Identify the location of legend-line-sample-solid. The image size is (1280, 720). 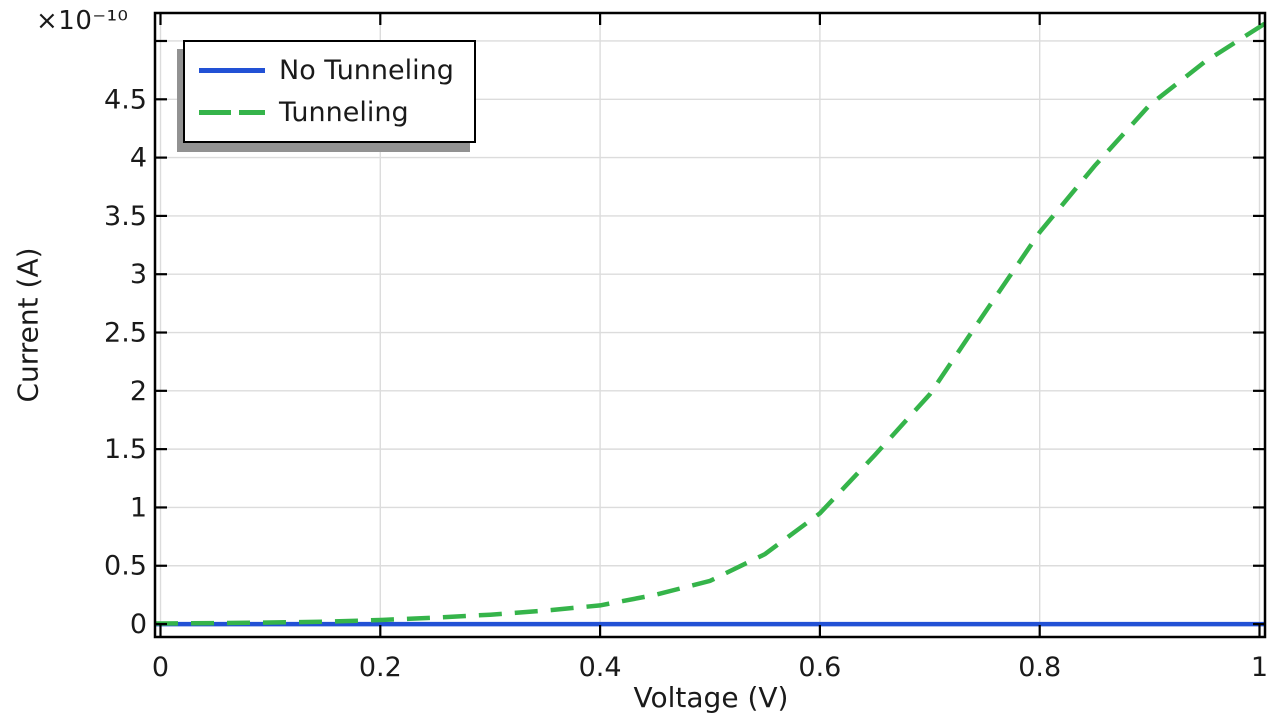
(232, 70).